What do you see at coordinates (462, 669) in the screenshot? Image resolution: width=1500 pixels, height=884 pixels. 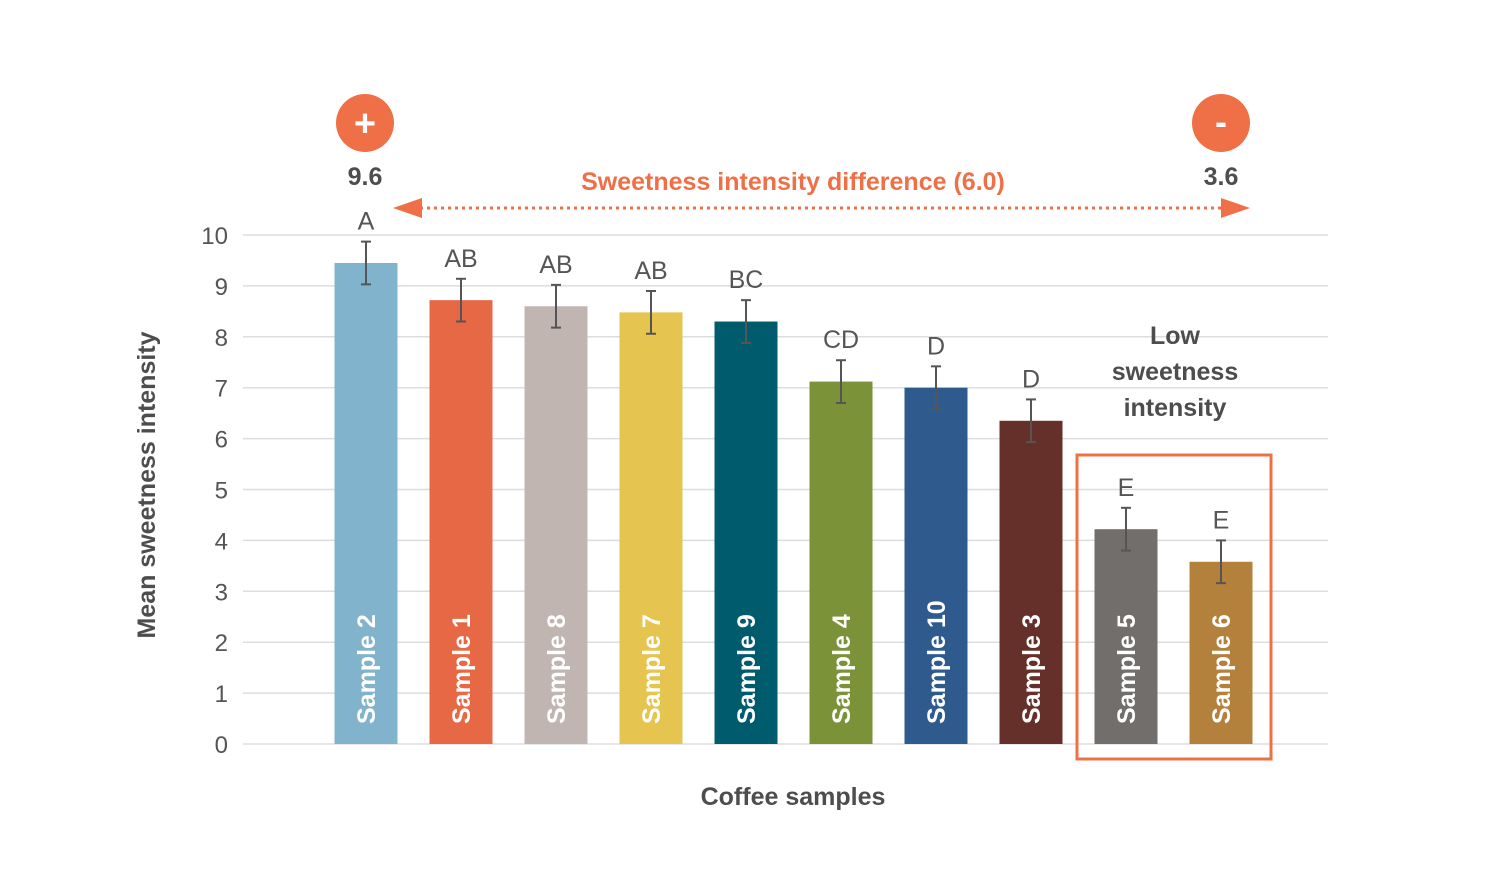 I see `bar-label-sample-1: Sample 1` at bounding box center [462, 669].